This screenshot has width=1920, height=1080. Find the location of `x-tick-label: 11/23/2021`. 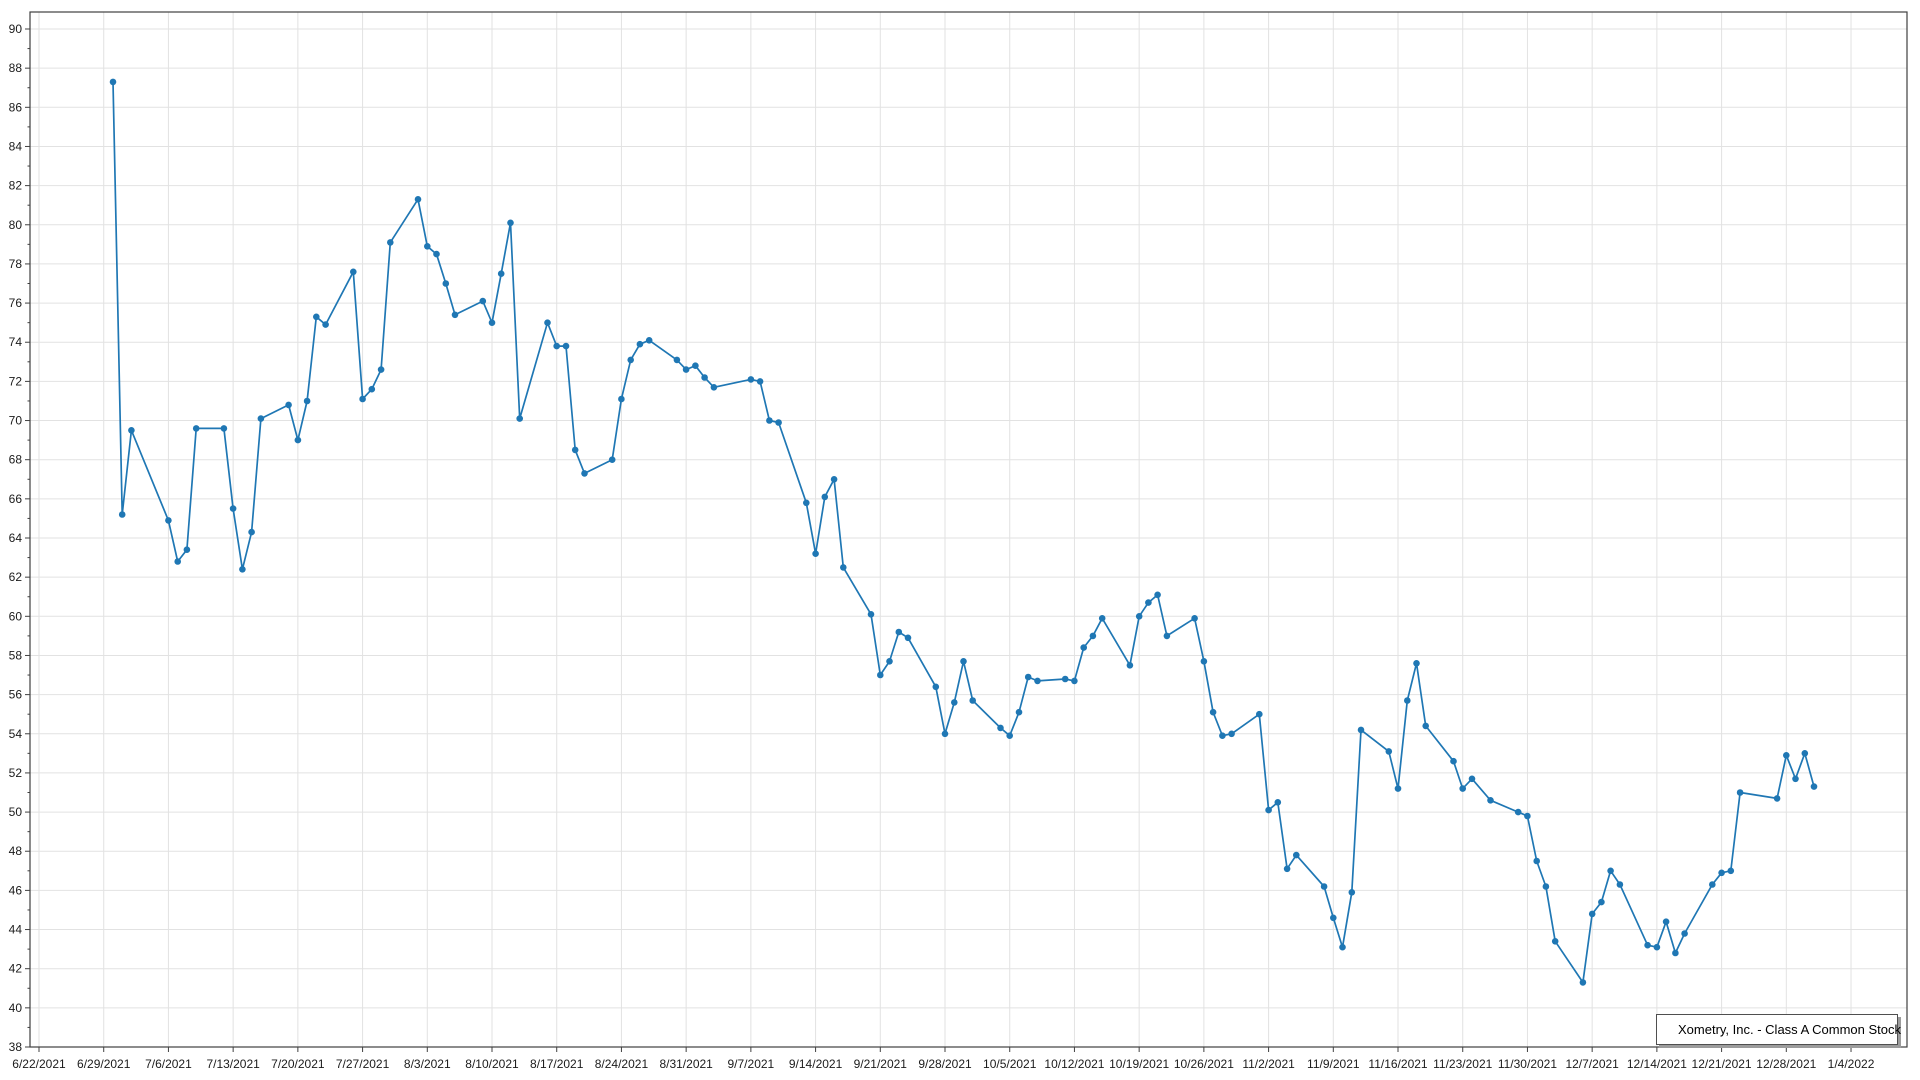

x-tick-label: 11/23/2021 is located at coordinates (1462, 1064).